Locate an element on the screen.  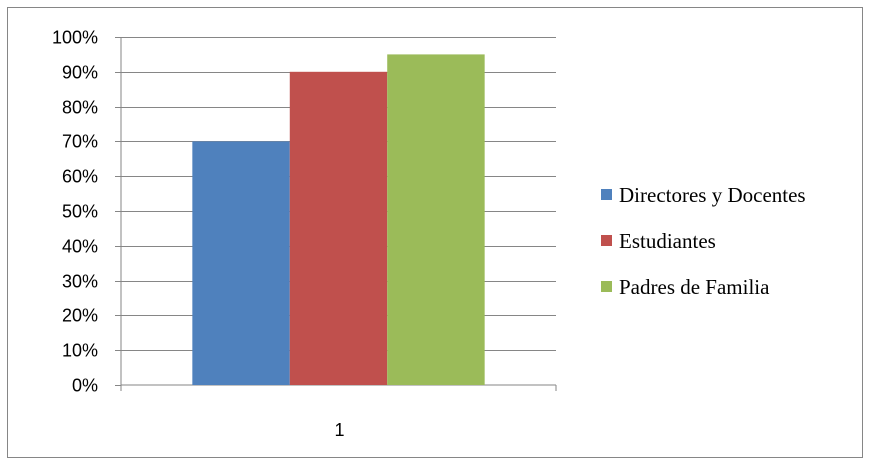
y-tick-label: 100% is located at coordinates (75, 38).